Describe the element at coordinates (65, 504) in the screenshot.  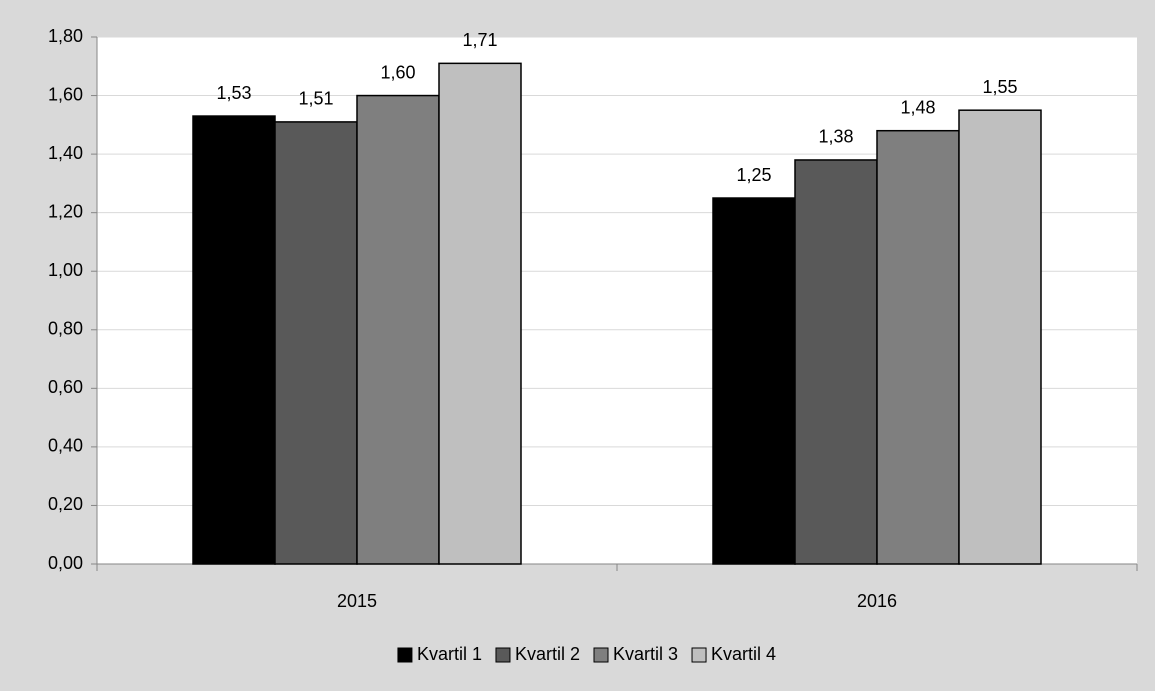
I see `y-tick-label: 0,20` at that location.